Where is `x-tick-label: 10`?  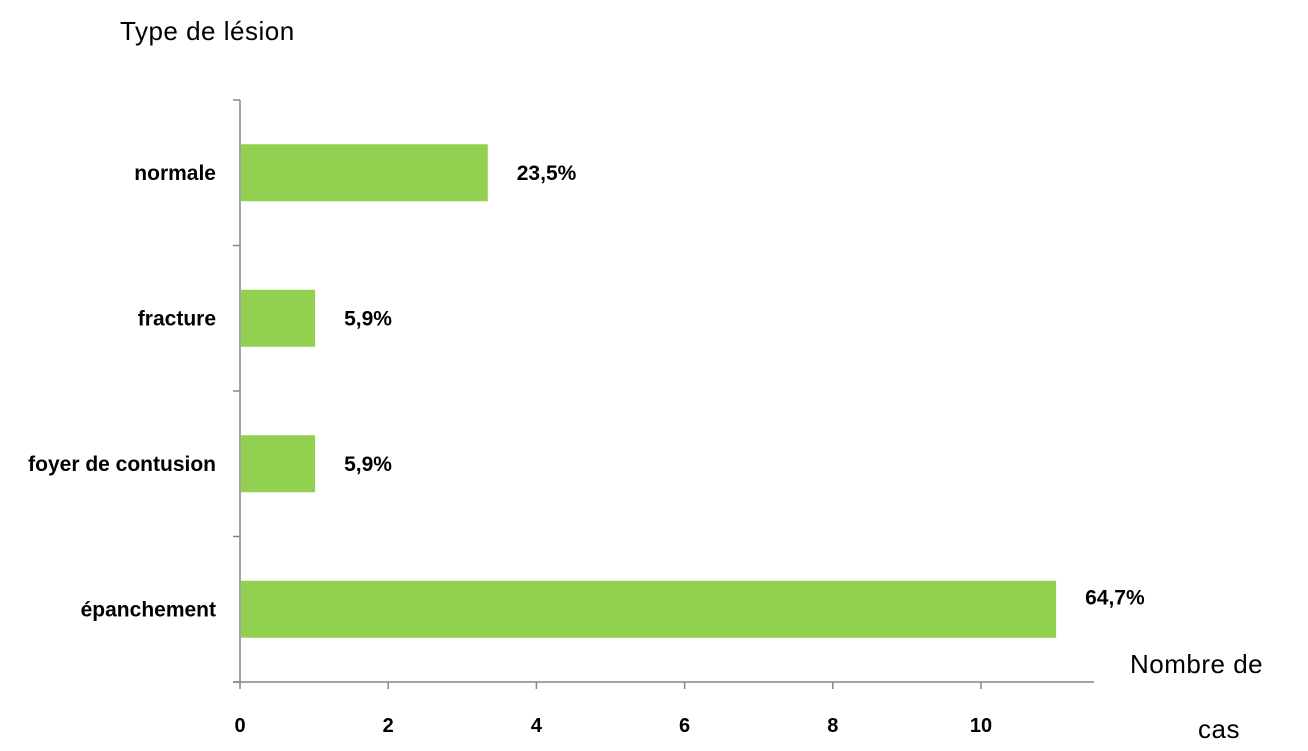
x-tick-label: 10 is located at coordinates (981, 726).